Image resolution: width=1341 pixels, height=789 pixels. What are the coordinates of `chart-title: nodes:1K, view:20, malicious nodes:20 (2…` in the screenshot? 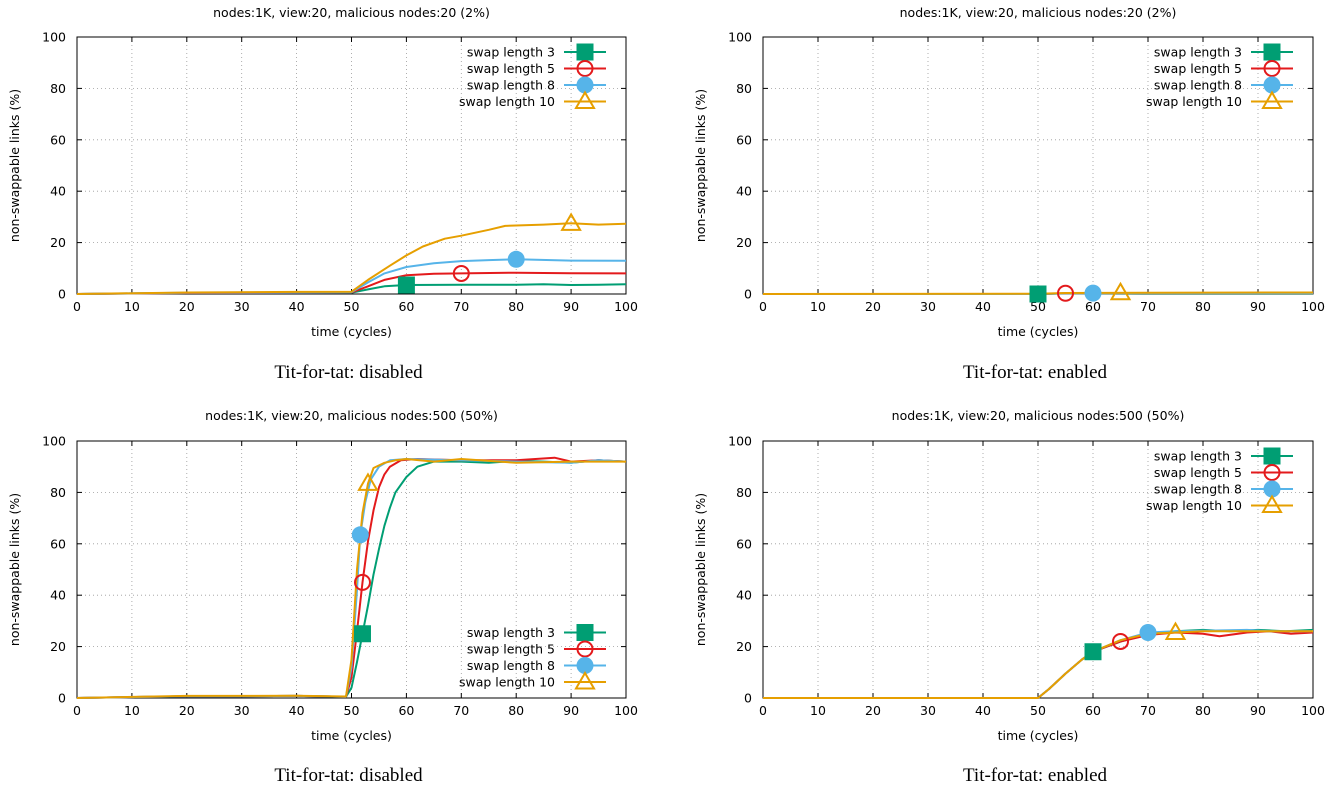 It's located at (351, 12).